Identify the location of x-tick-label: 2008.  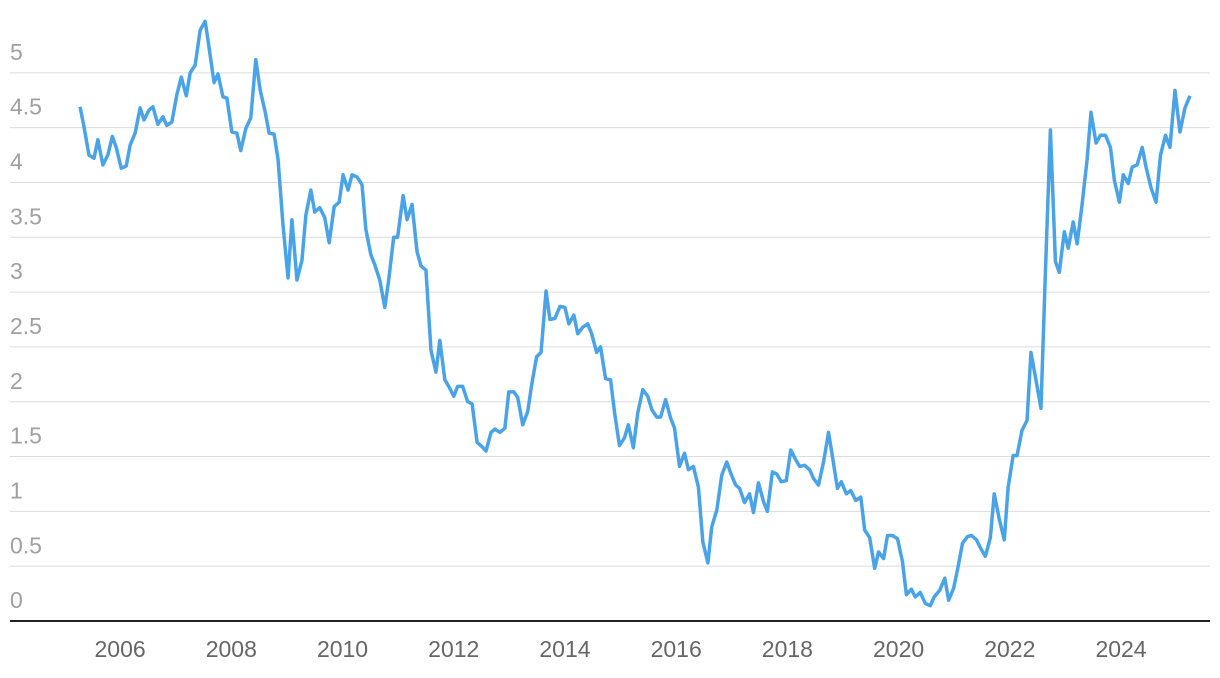
(231, 649).